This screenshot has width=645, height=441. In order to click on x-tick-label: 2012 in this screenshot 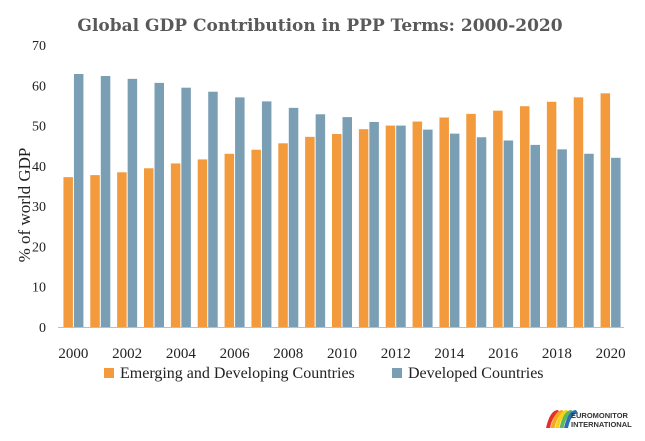, I will do `click(396, 354)`.